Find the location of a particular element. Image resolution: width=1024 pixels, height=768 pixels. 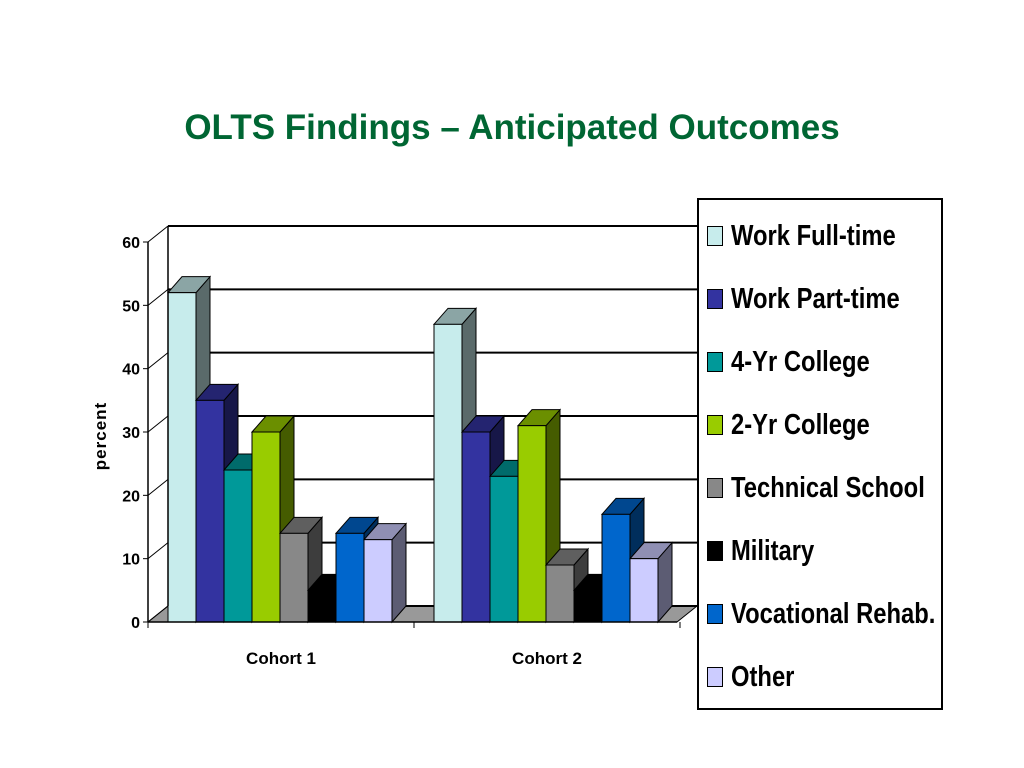

legend-item: 2-Yr College is located at coordinates (803, 425).